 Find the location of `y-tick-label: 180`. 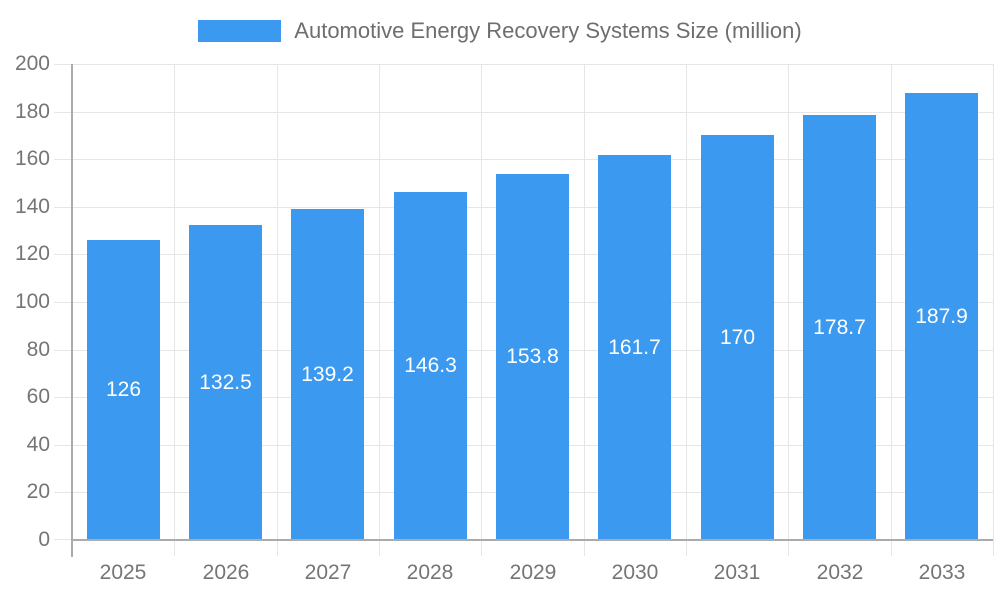

y-tick-label: 180 is located at coordinates (32, 111).